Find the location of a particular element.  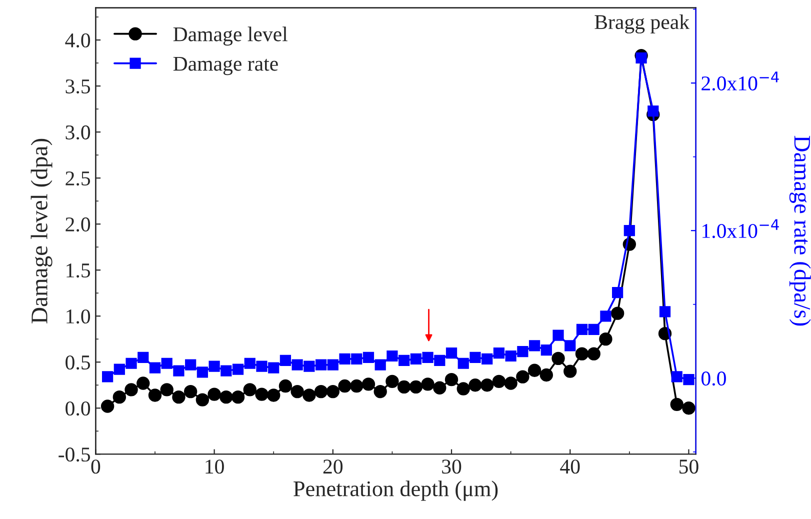

y-tick-label: 4.0 is located at coordinates (77, 40).